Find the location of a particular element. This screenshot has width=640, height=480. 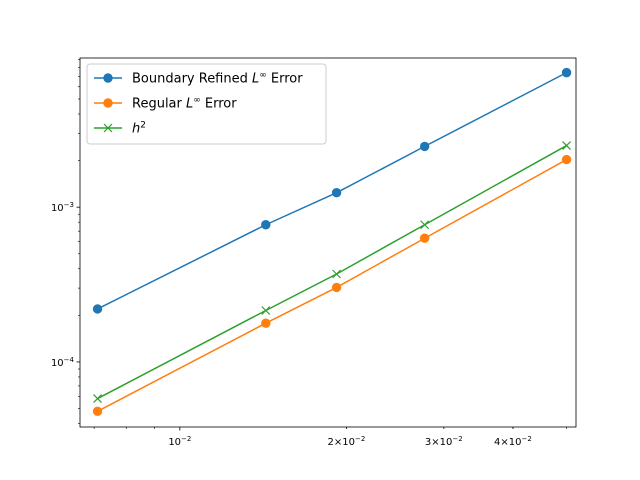

legend-entry-0: Boundary Refined L∞ Error is located at coordinates (198, 79).